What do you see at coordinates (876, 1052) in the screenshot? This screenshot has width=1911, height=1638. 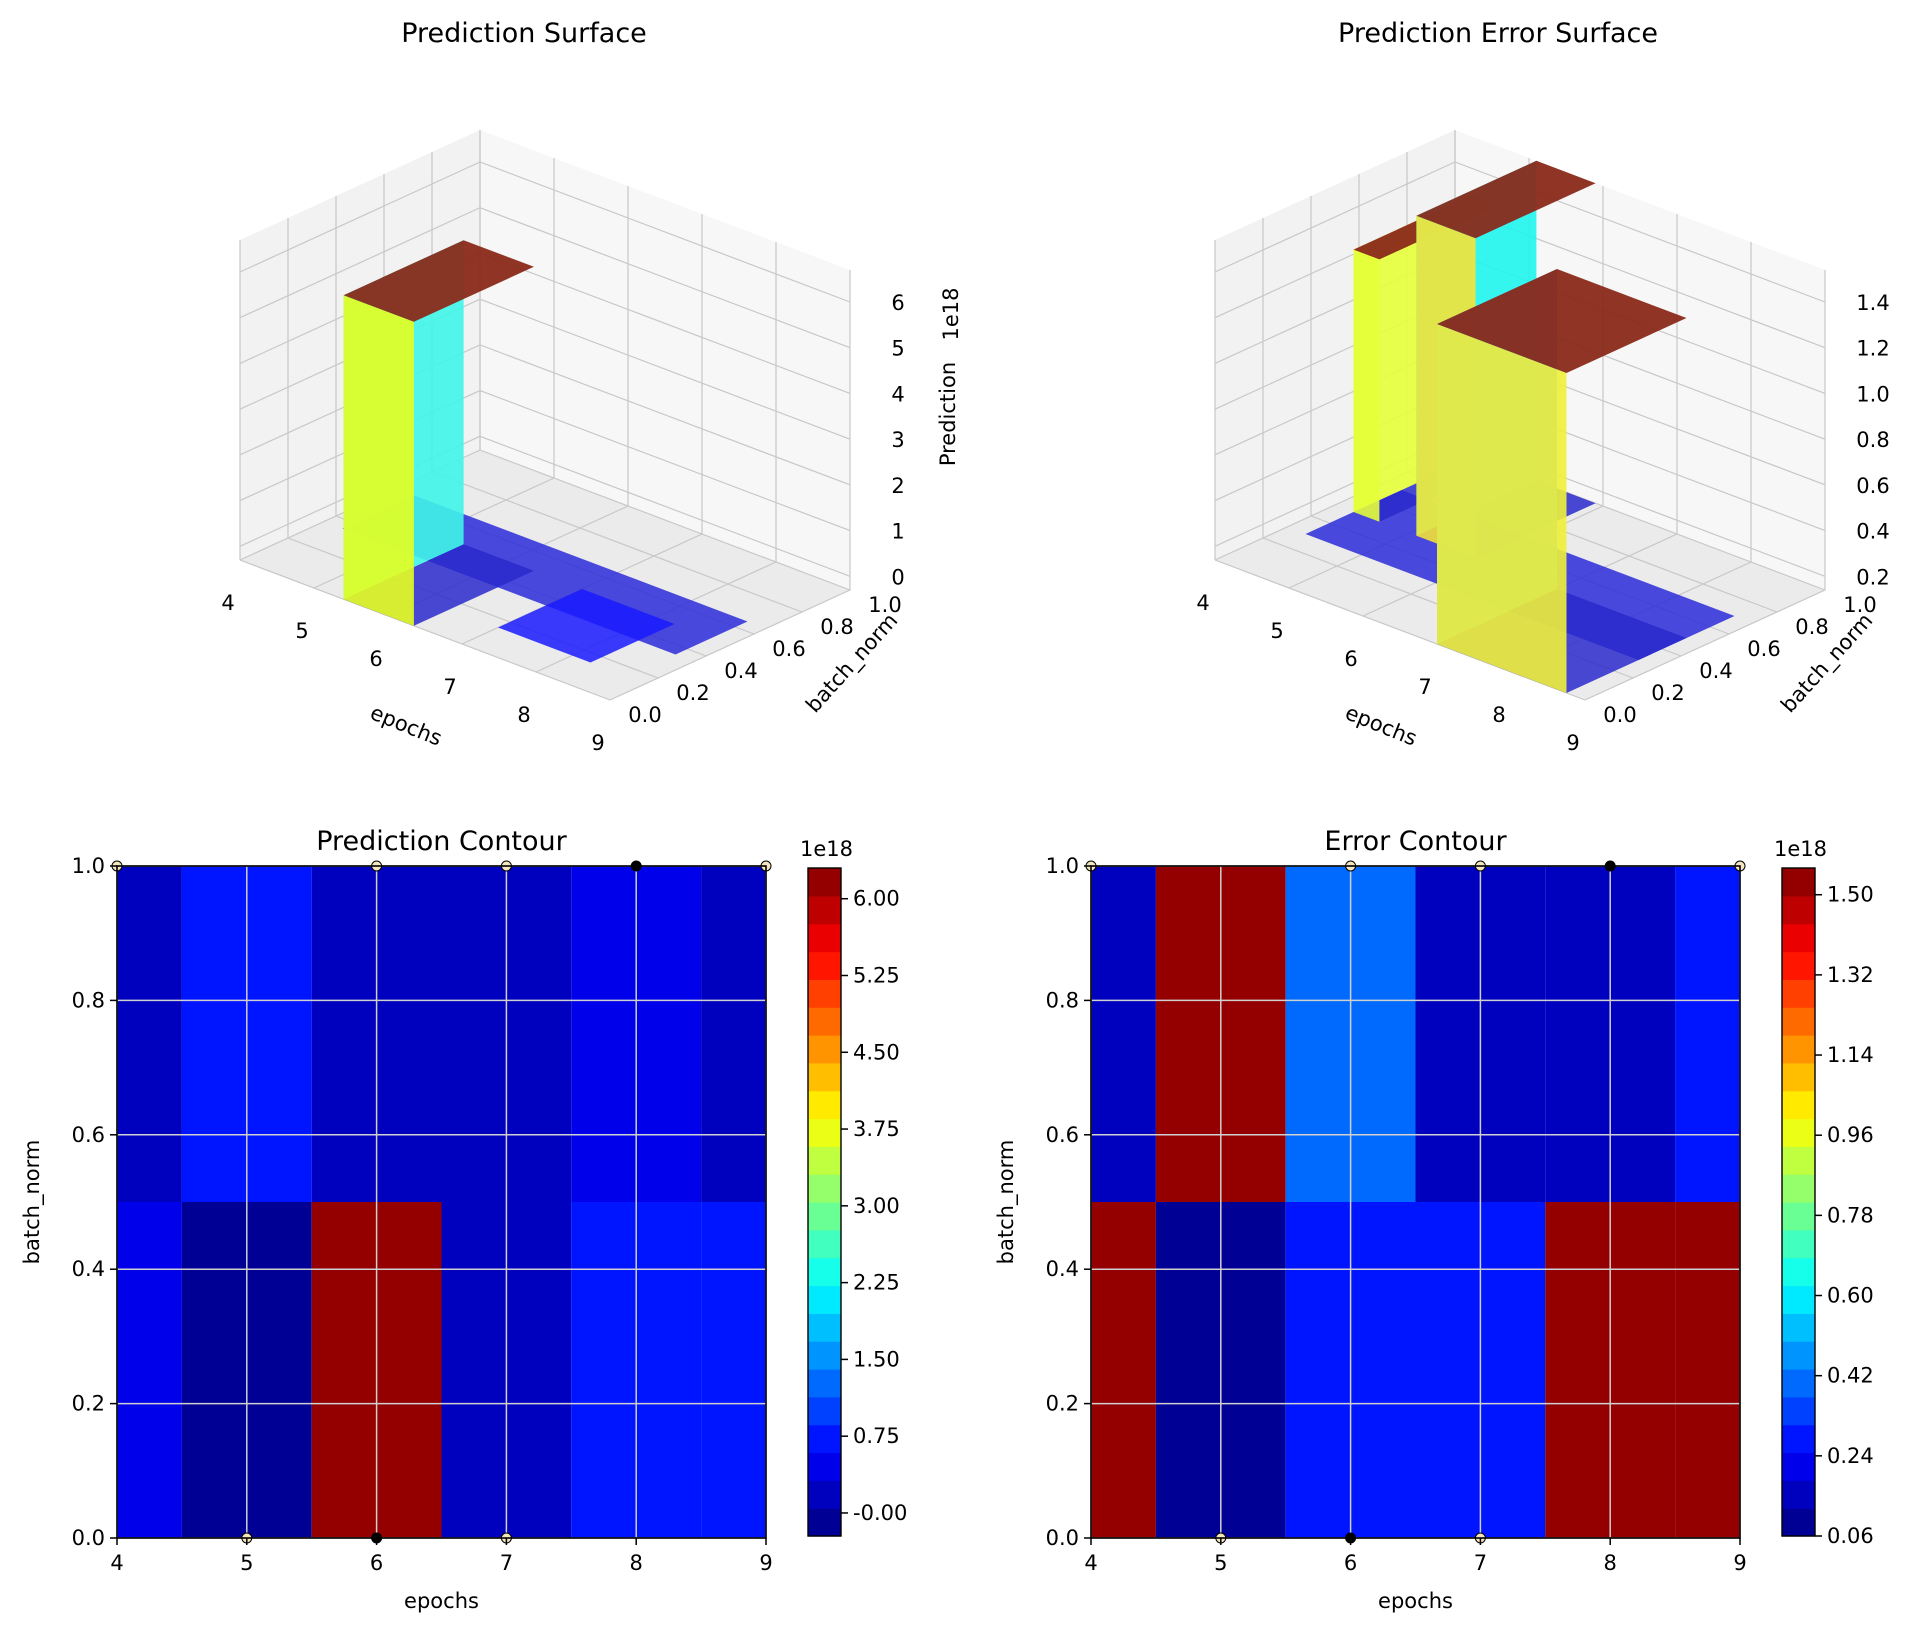 I see `colorbar-tick-label: 4.50` at bounding box center [876, 1052].